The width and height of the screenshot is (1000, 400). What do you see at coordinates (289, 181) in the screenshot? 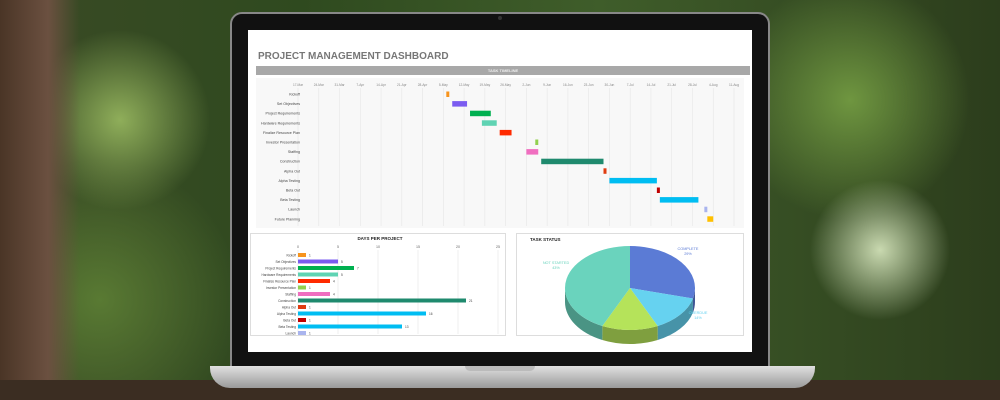
I see `gantt-task-label: Alpha Testing` at bounding box center [289, 181].